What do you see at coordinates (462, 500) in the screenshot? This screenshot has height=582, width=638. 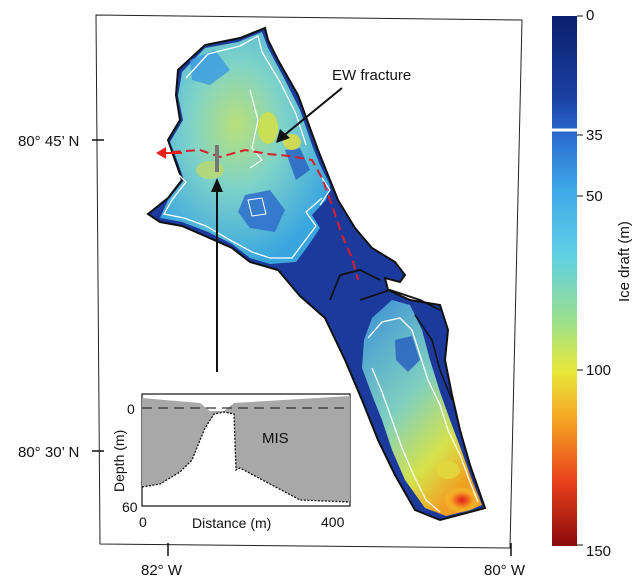 I see `thickest-ice-spot` at bounding box center [462, 500].